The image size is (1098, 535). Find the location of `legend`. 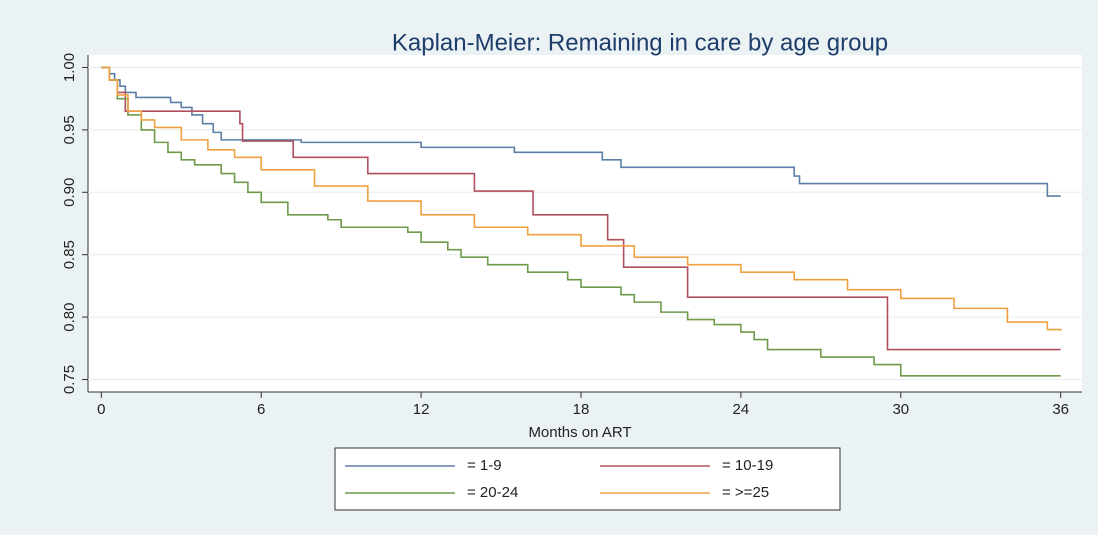

legend is located at coordinates (587, 479).